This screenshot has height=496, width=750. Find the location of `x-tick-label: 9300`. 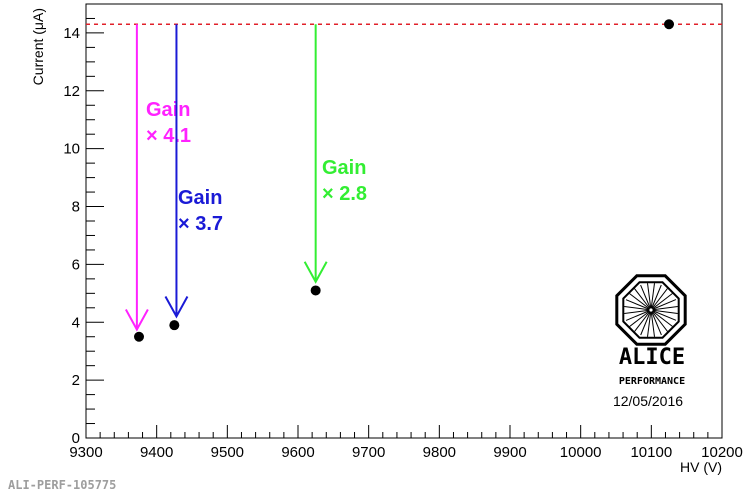

x-tick-label: 9300 is located at coordinates (85, 452).